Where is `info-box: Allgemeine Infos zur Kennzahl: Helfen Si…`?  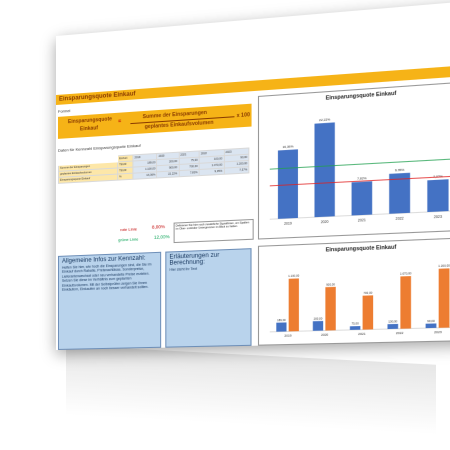
info-box: Allgemeine Infos zur Kennzahl: Helfen Si… is located at coordinates (109, 301).